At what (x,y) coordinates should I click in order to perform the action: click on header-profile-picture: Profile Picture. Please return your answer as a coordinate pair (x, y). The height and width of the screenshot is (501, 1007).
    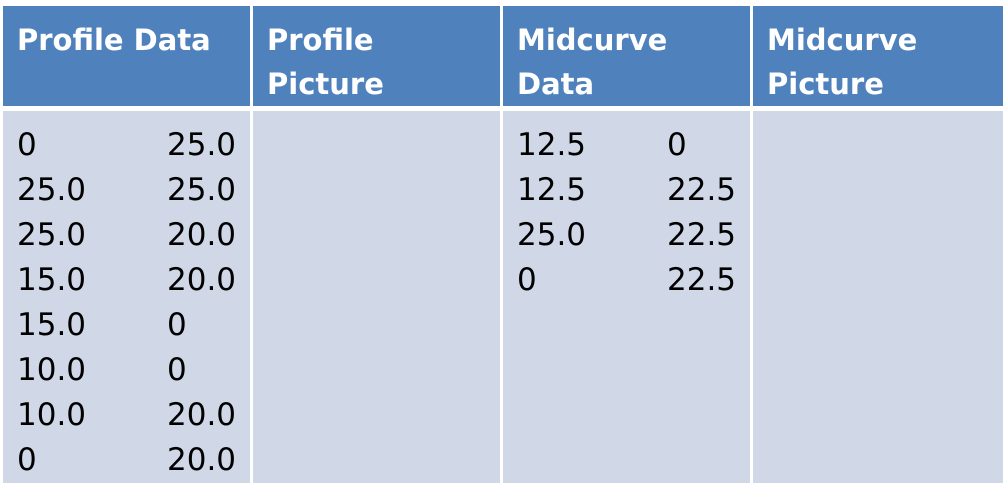
    Looking at the image, I should click on (378, 58).